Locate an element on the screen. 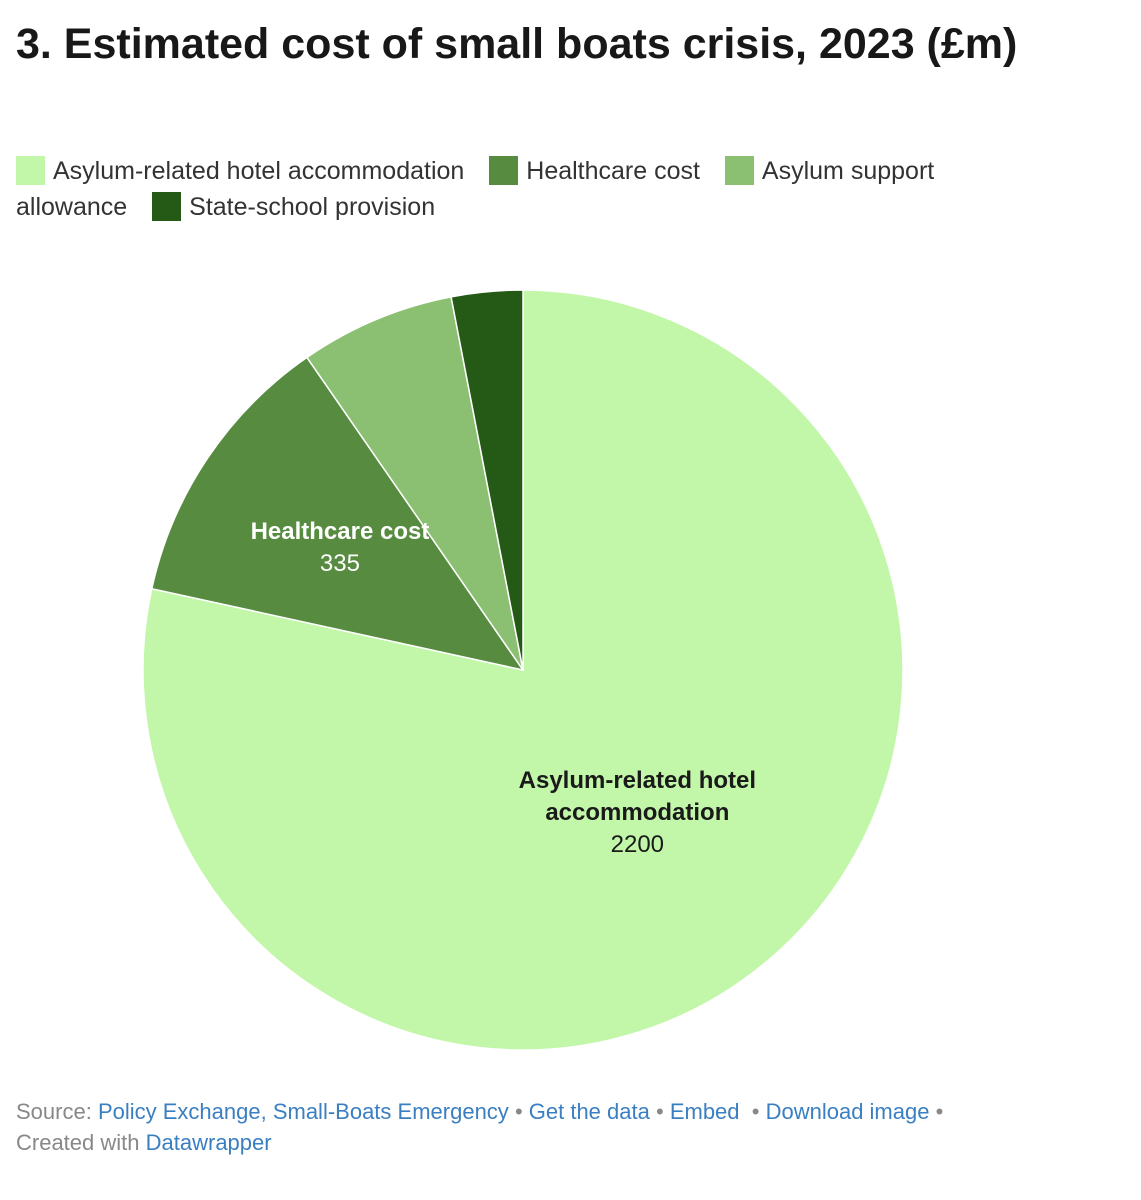 The width and height of the screenshot is (1141, 1200). pie-slice-healthcare-cost is located at coordinates (337, 514).